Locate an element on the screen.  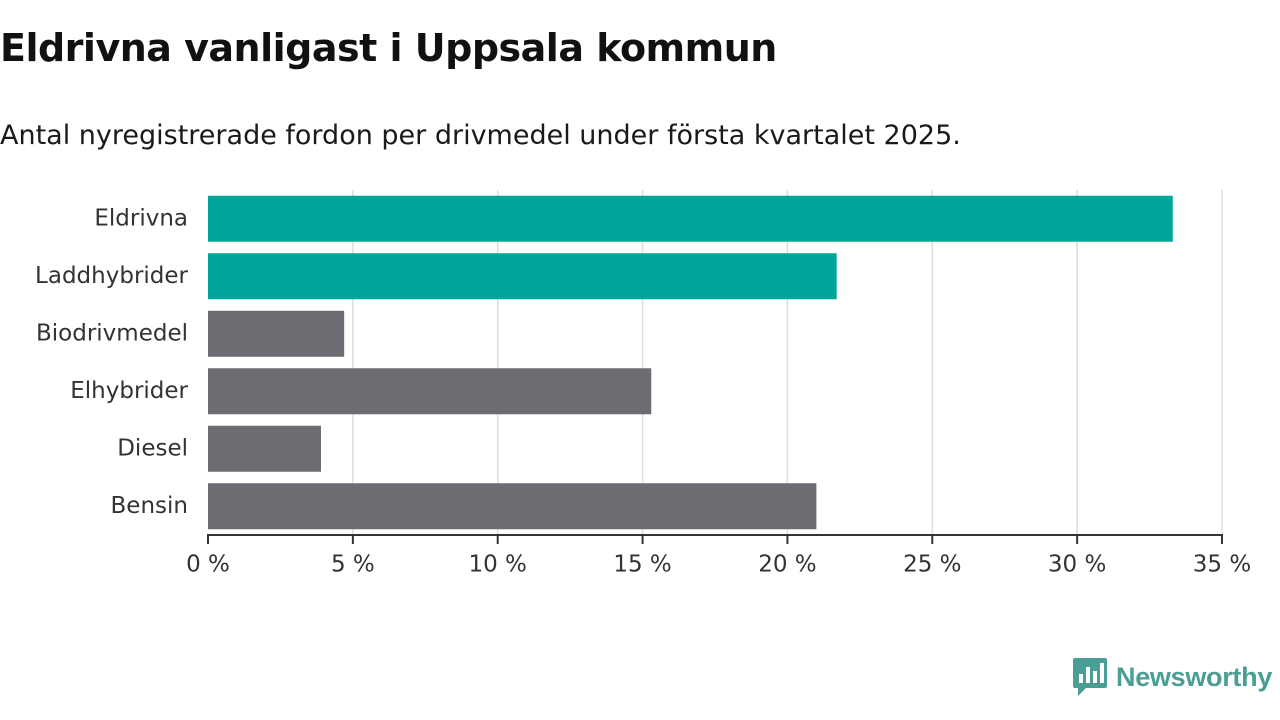
x-tick-label: 0 % is located at coordinates (208, 565).